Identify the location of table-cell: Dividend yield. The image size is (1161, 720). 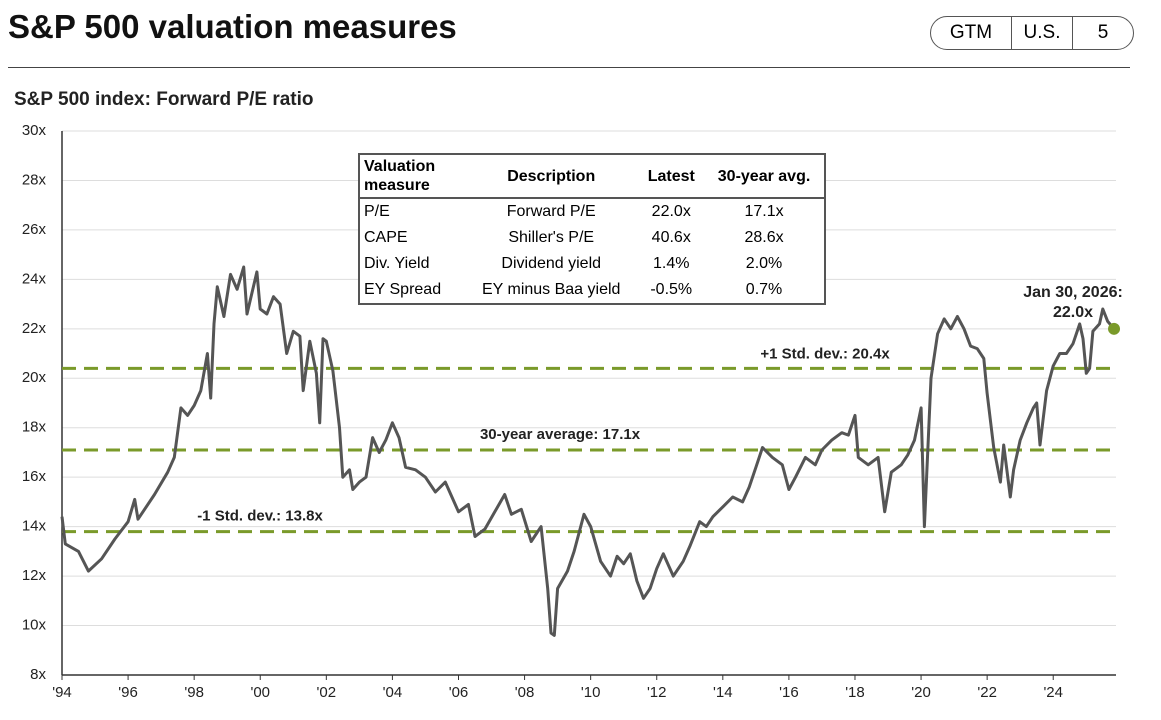
(551, 263).